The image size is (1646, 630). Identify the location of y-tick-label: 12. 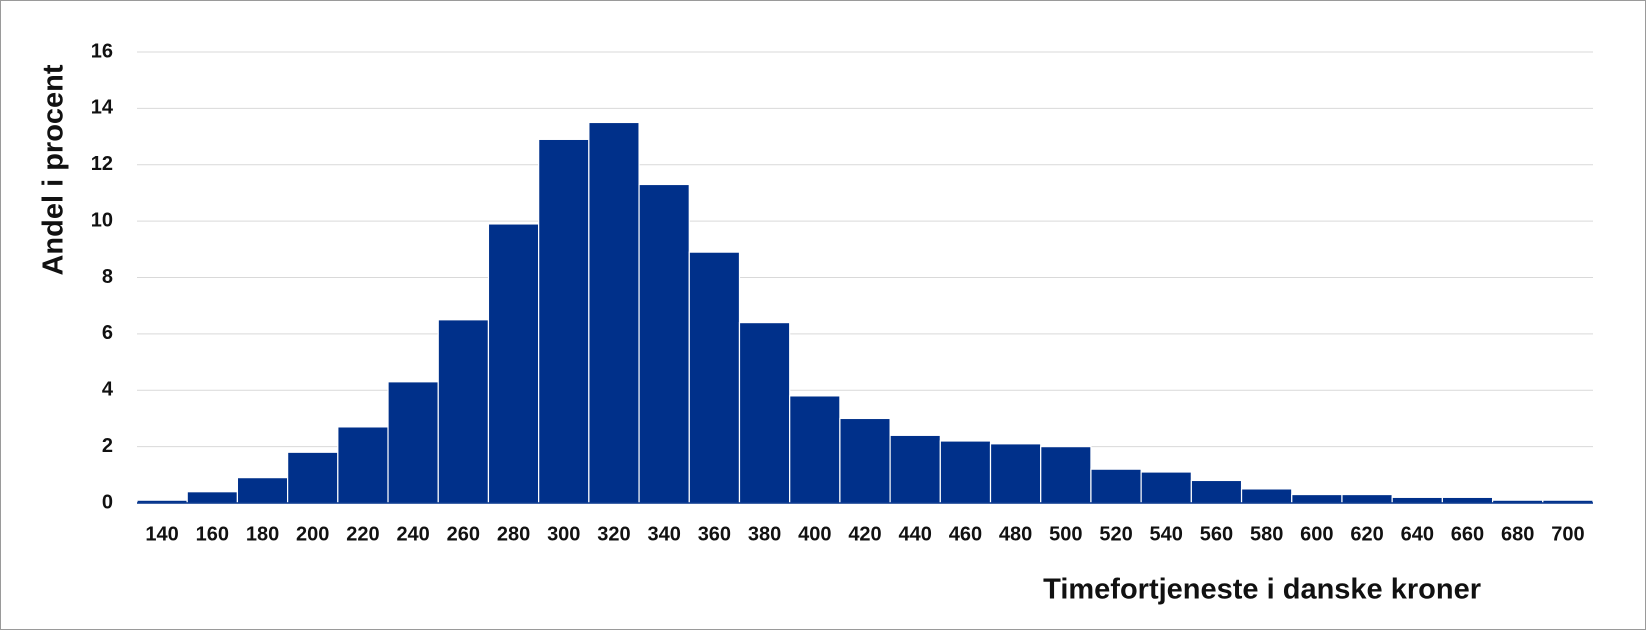
(102, 164).